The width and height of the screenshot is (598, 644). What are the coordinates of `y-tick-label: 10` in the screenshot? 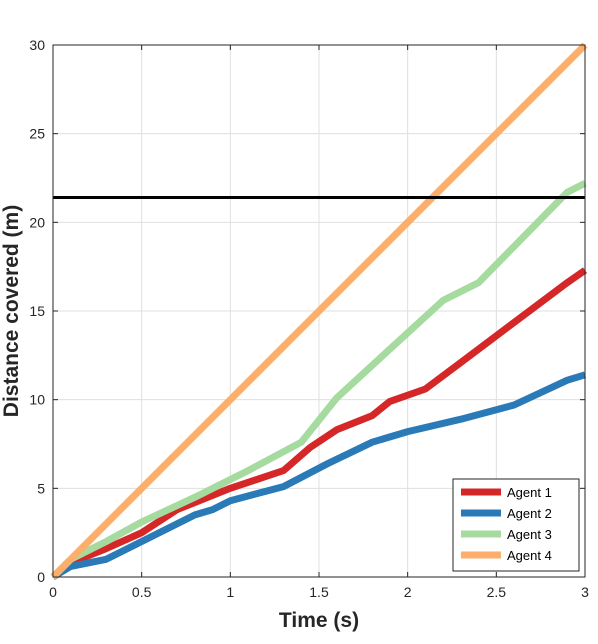 It's located at (37, 400).